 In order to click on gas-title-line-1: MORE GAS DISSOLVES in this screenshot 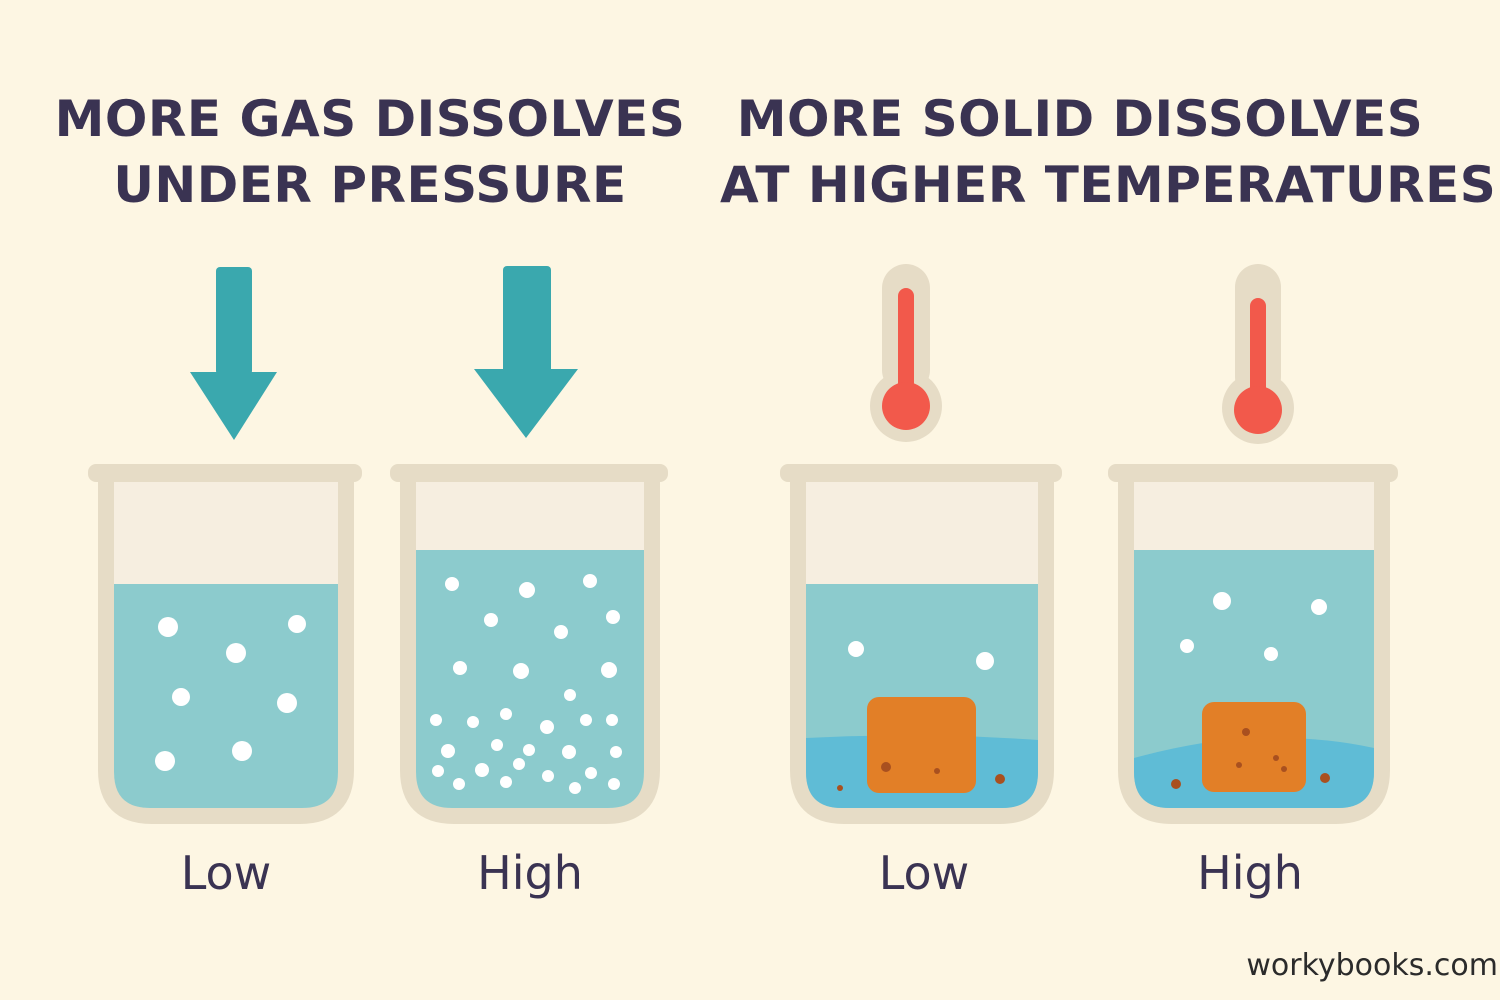, I will do `click(370, 119)`.